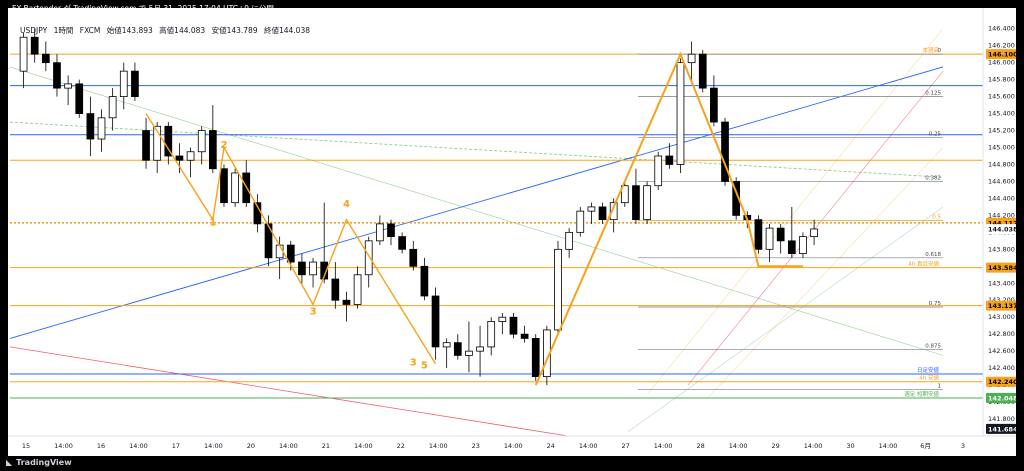  What do you see at coordinates (1001, 300) in the screenshot?
I see `price-tick-16: 143.200` at bounding box center [1001, 300].